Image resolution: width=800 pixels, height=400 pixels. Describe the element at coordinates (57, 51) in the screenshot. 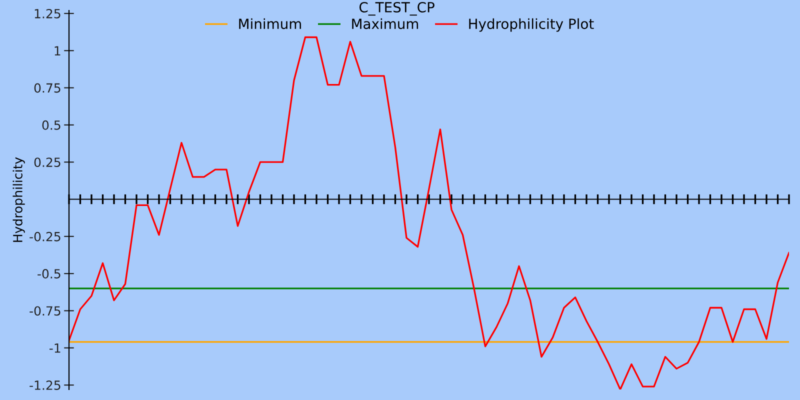

I see `y-tick-label: 1` at that location.